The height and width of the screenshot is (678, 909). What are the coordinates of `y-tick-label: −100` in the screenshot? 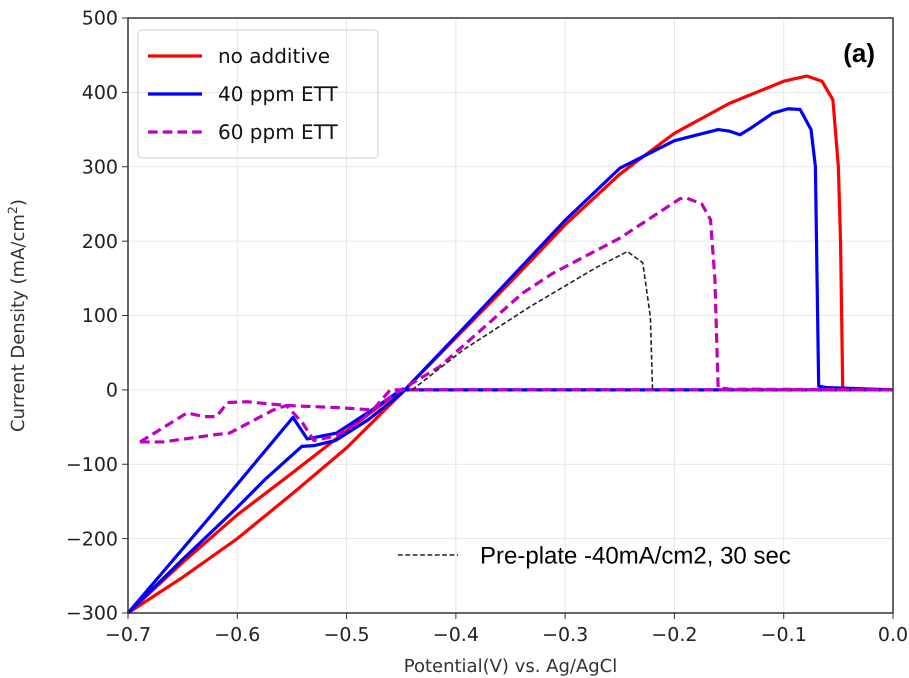 It's located at (92, 465).